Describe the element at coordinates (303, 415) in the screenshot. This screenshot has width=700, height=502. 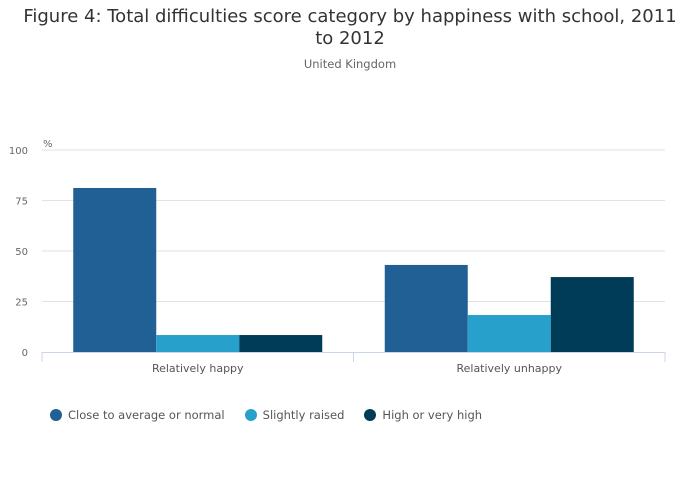
I see `legend-label: Slightly raised` at that location.